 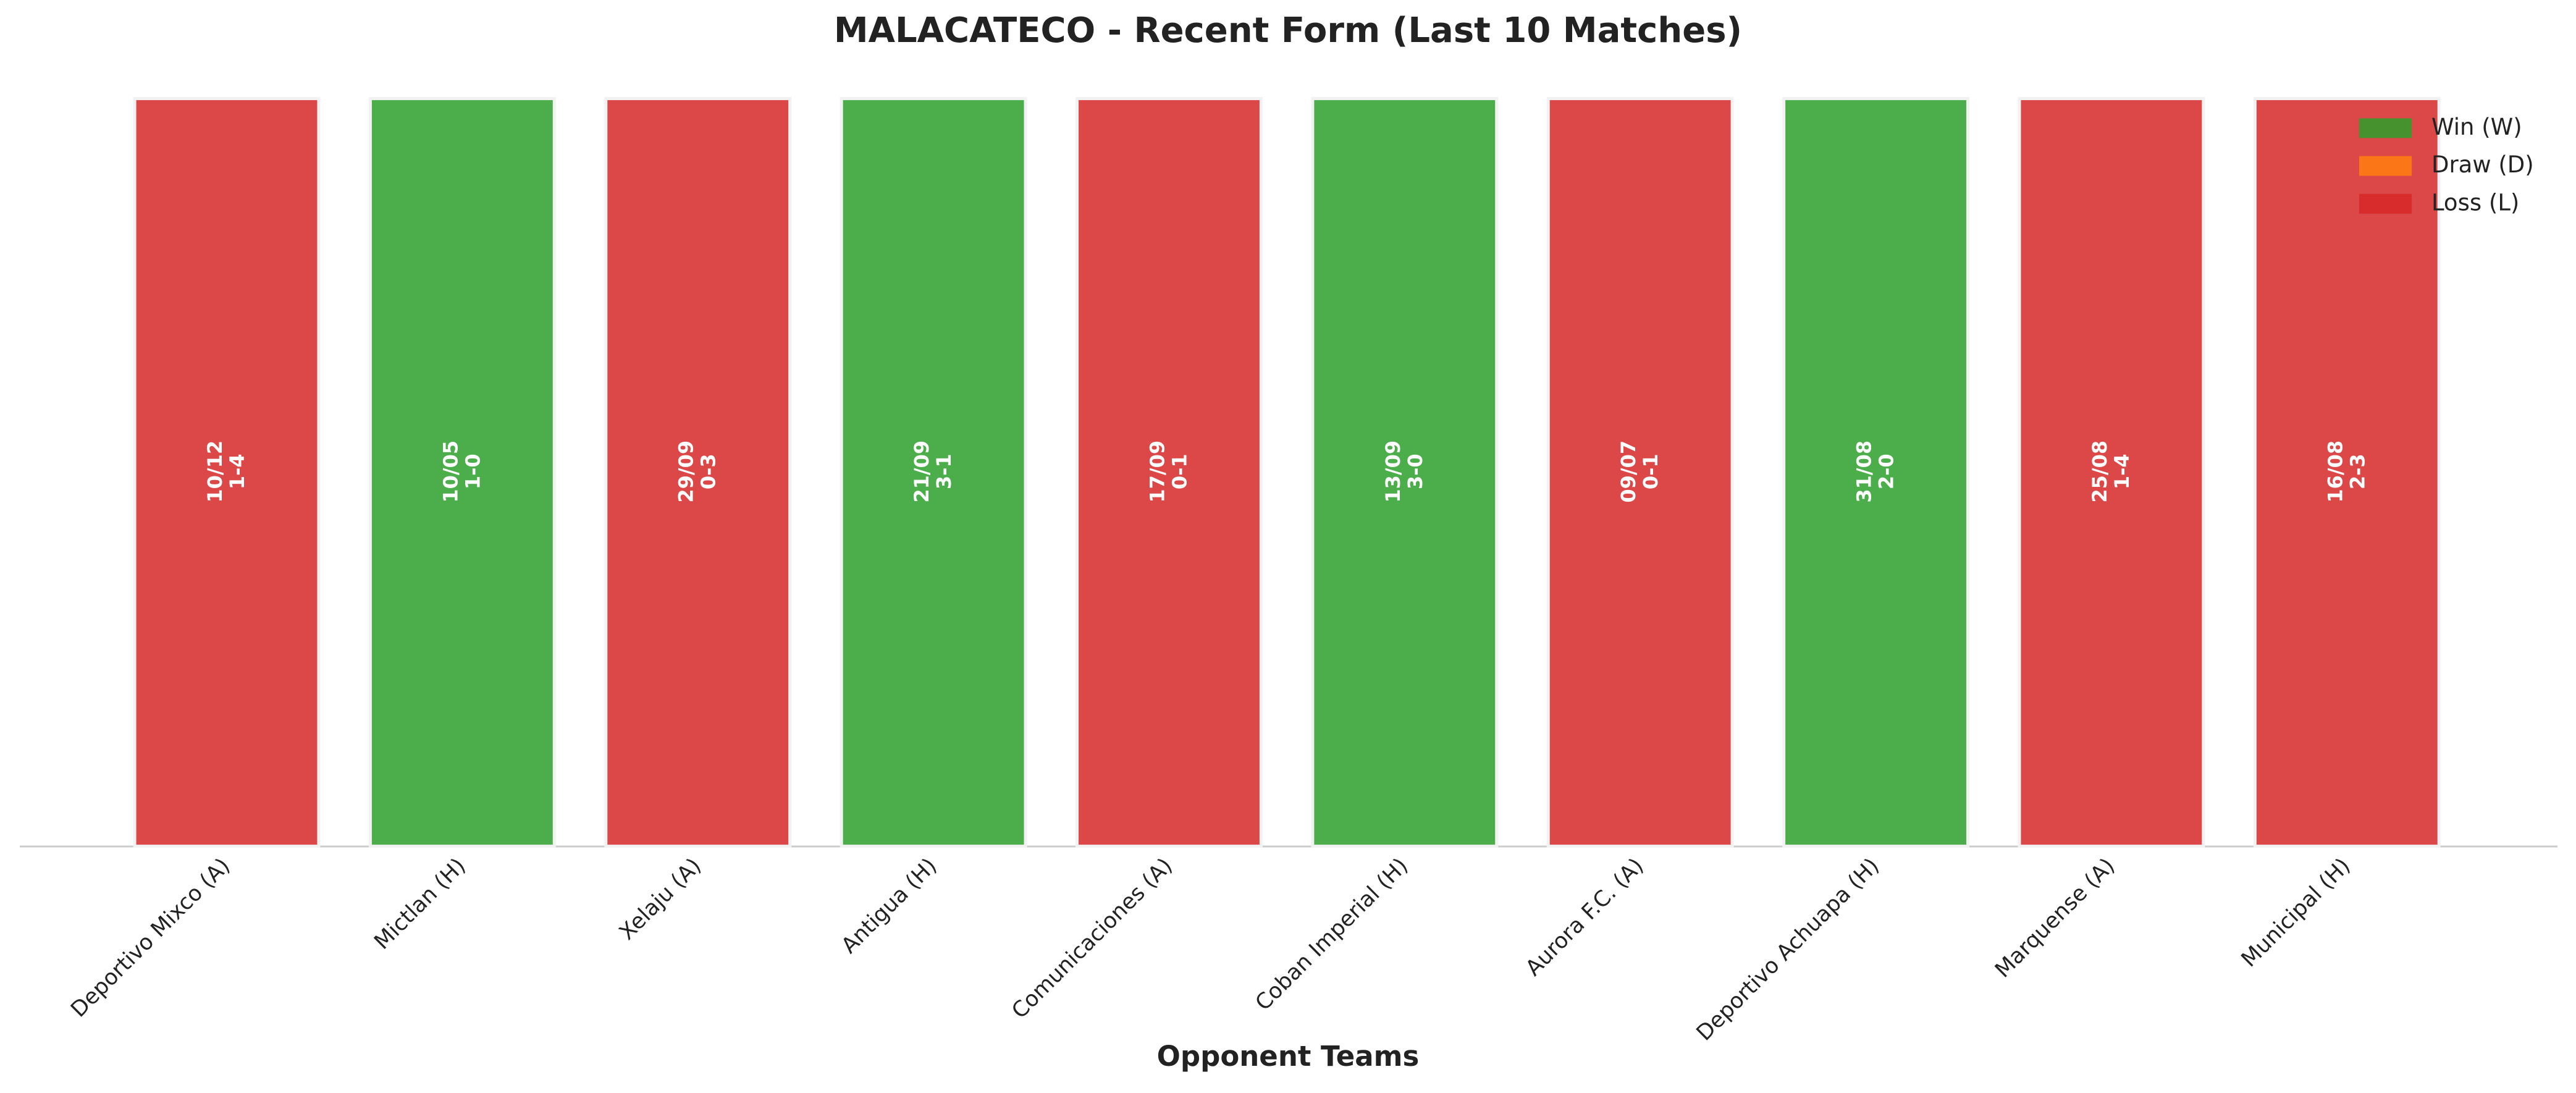 I want to click on match-score: 3-1, so click(x=944, y=472).